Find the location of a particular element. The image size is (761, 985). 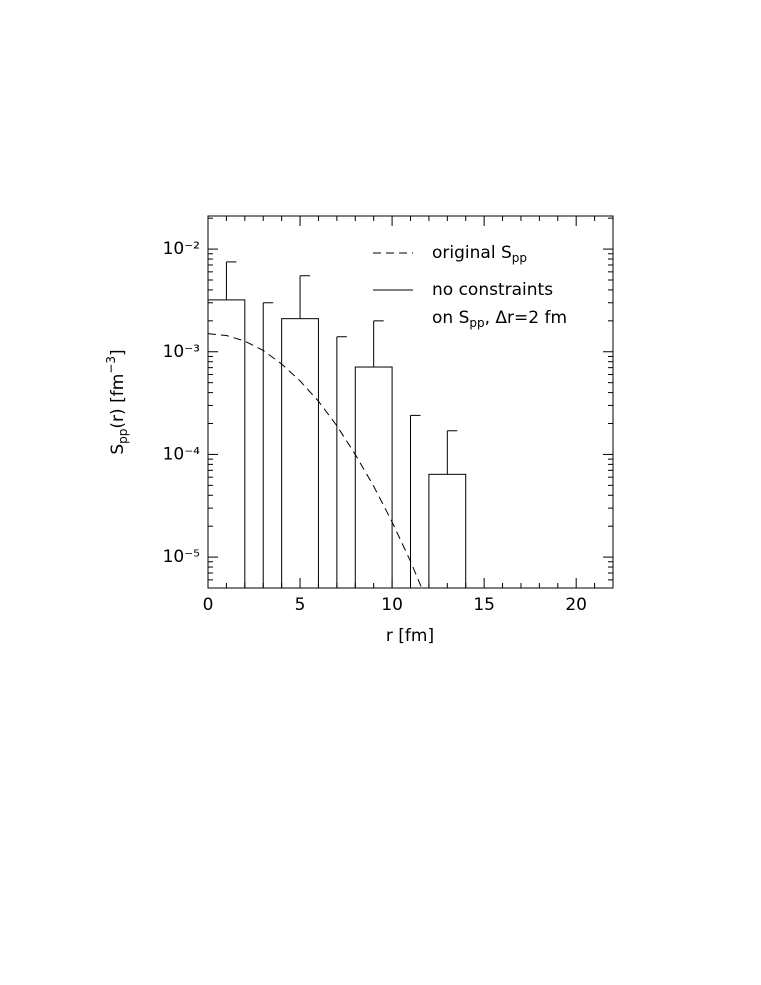

y-label-part: pp is located at coordinates (123, 436).